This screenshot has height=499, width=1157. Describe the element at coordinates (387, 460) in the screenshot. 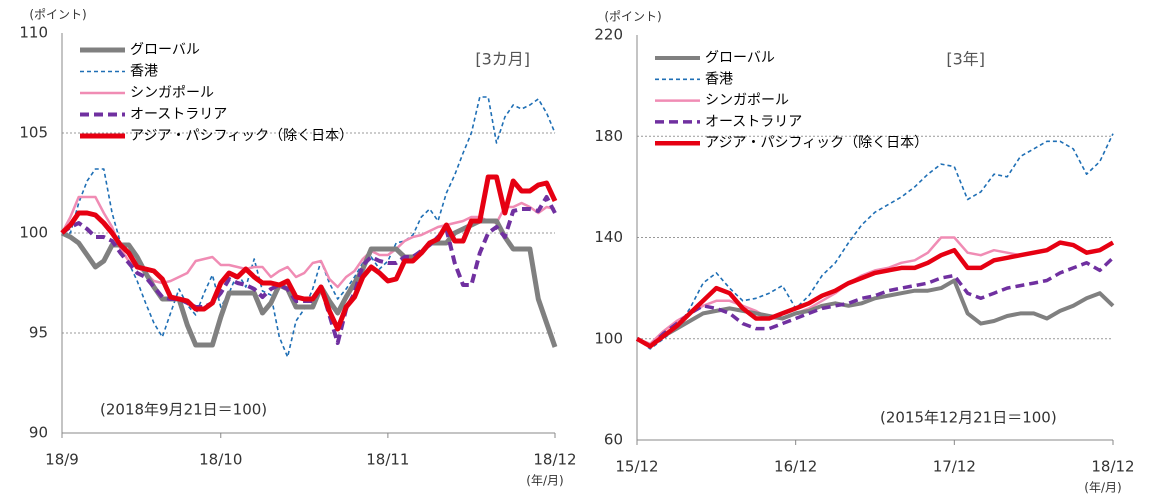

I see `x-tick-label: 18/11` at that location.